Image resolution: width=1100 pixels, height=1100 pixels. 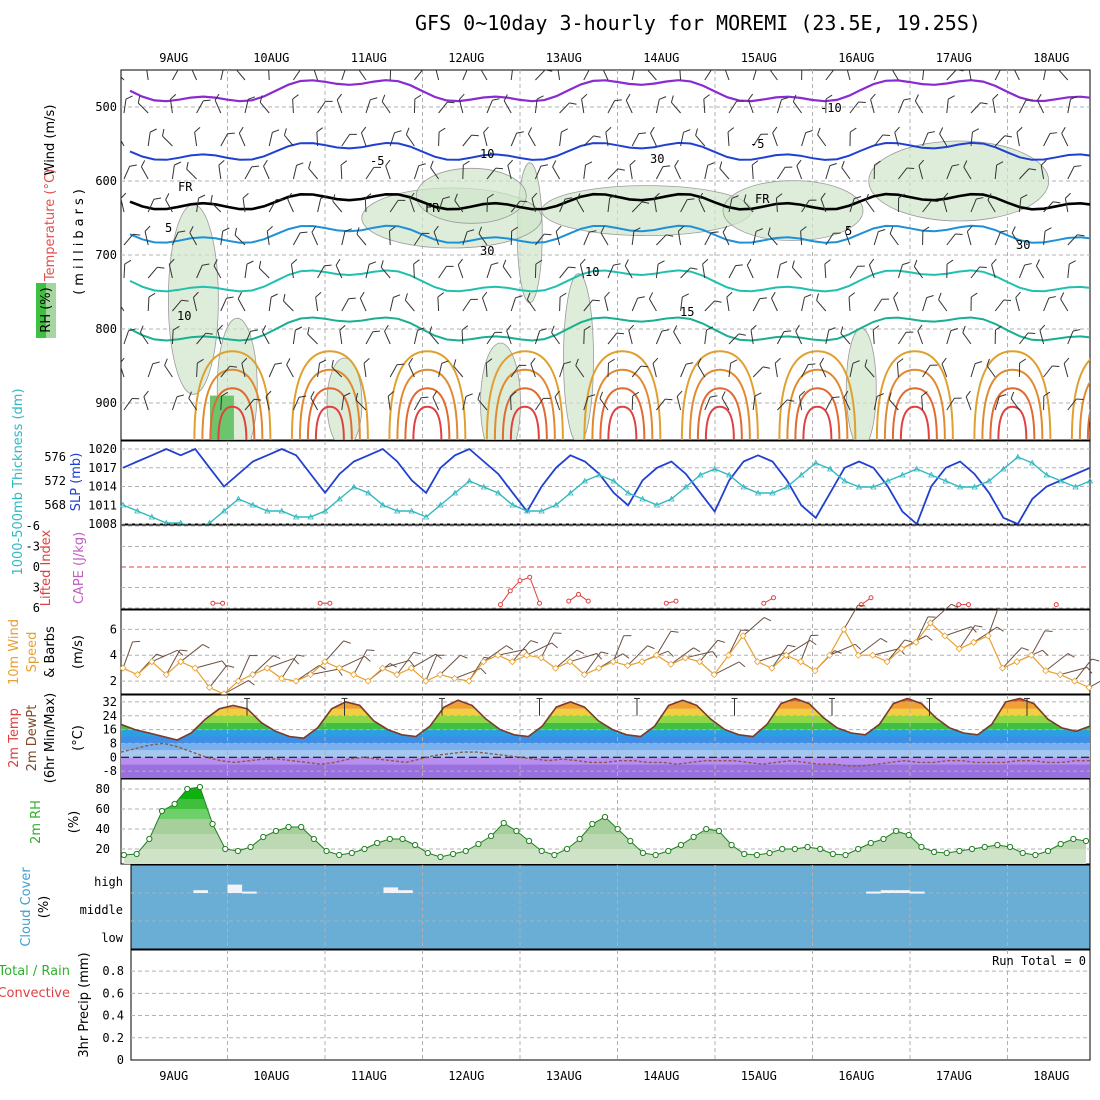 I want to click on precip-convective-label: Convective, so click(x=35, y=993).